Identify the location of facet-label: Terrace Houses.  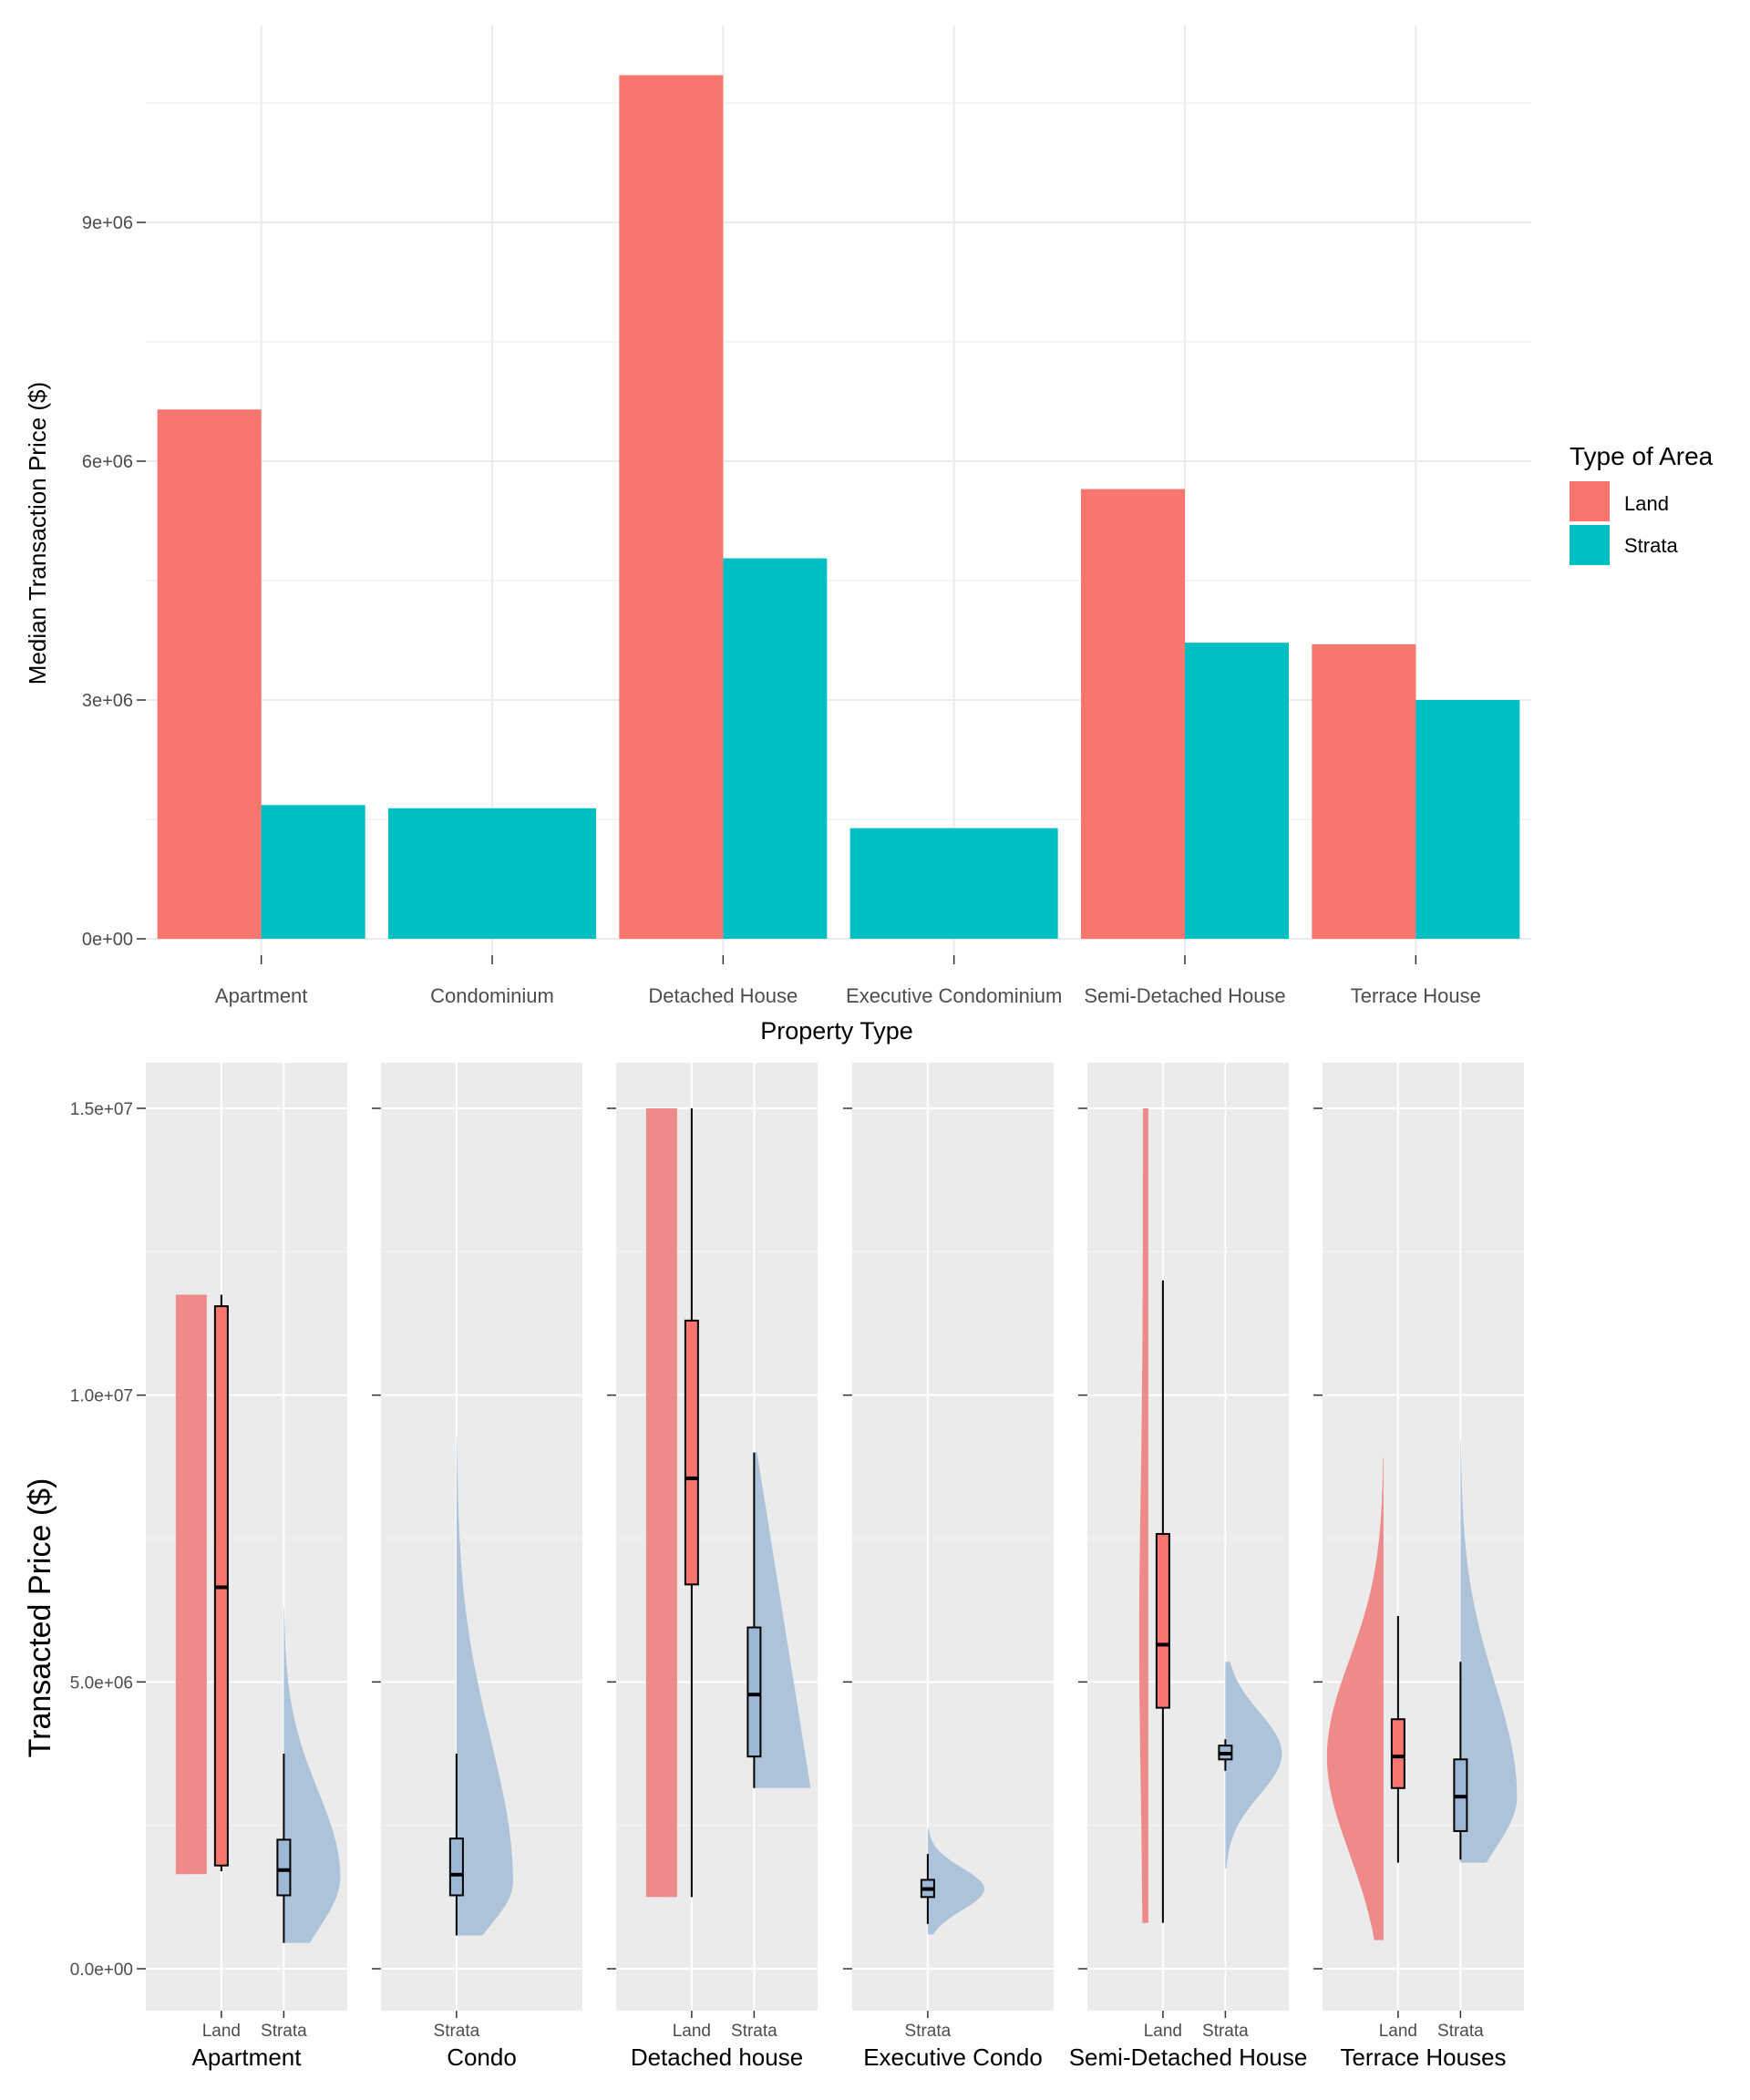
(1423, 2057).